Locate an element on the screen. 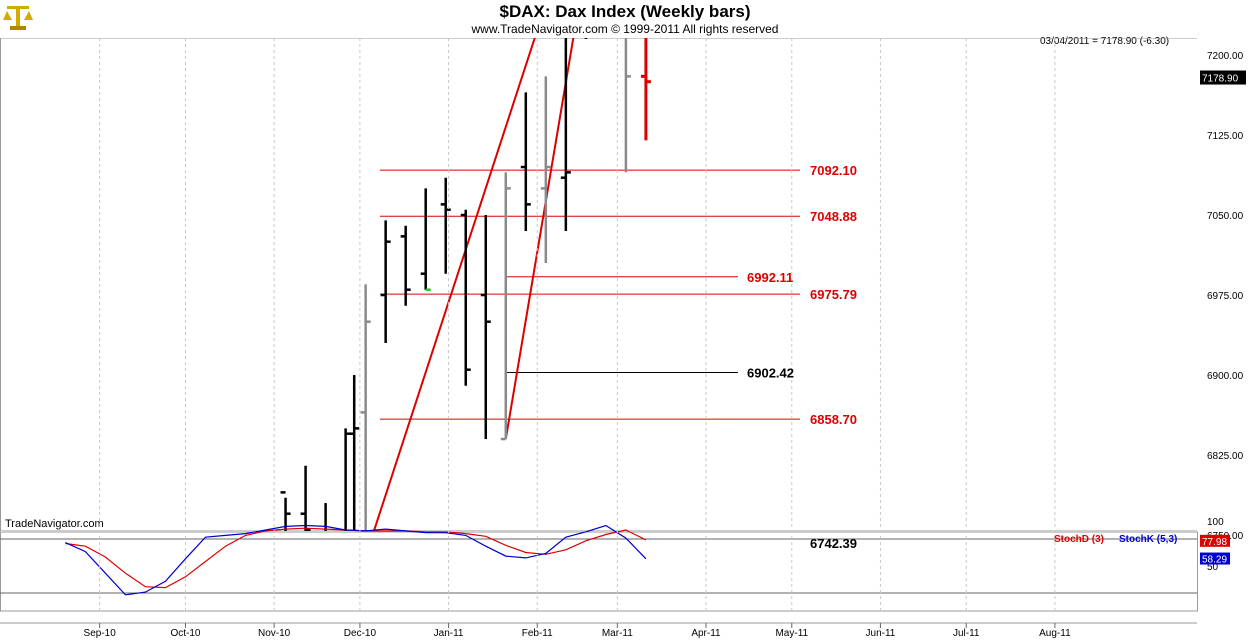  x-tick-label: Nov-10 is located at coordinates (274, 633).